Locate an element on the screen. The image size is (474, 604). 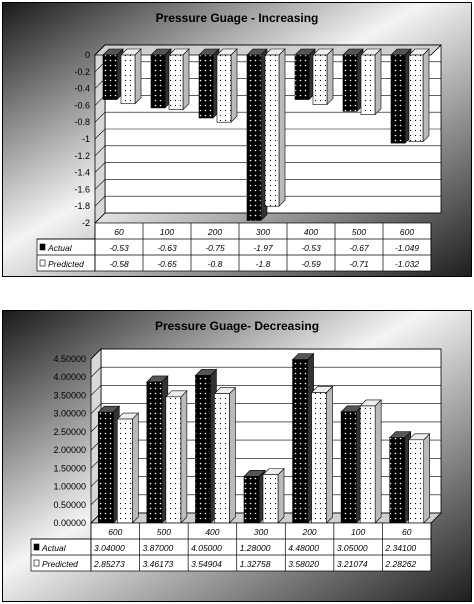
category-label: 100 is located at coordinates (358, 532).